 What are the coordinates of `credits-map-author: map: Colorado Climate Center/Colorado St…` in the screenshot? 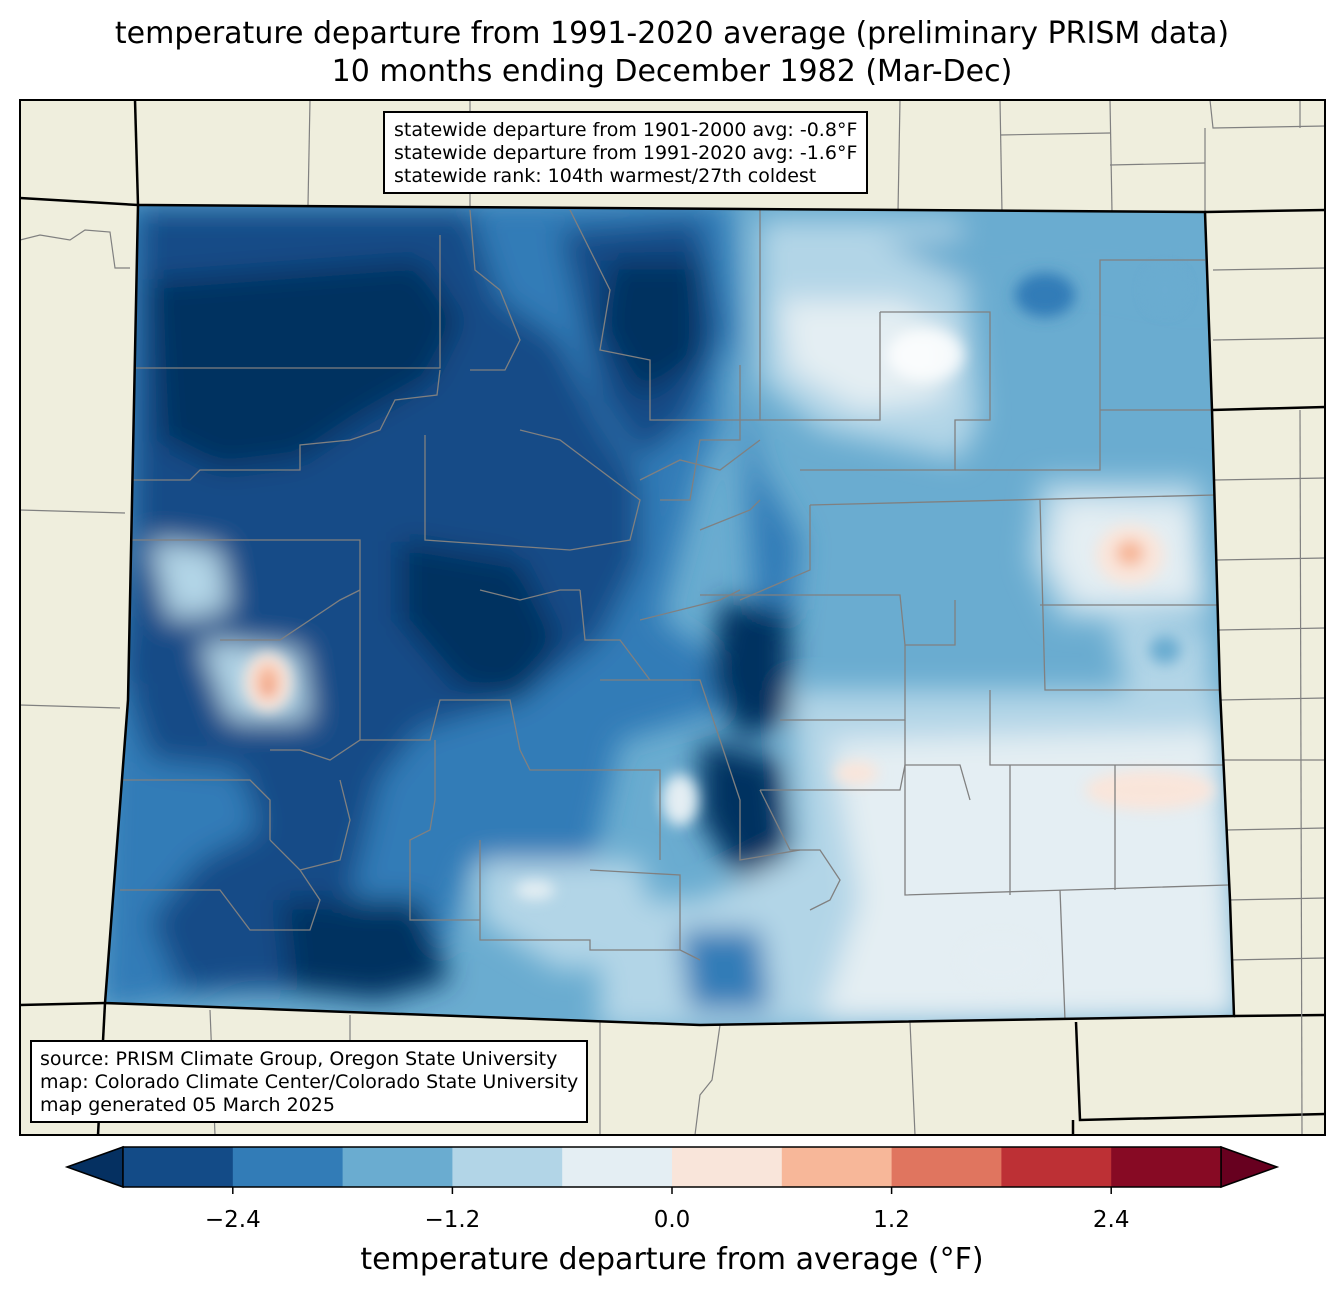 It's located at (309, 1082).